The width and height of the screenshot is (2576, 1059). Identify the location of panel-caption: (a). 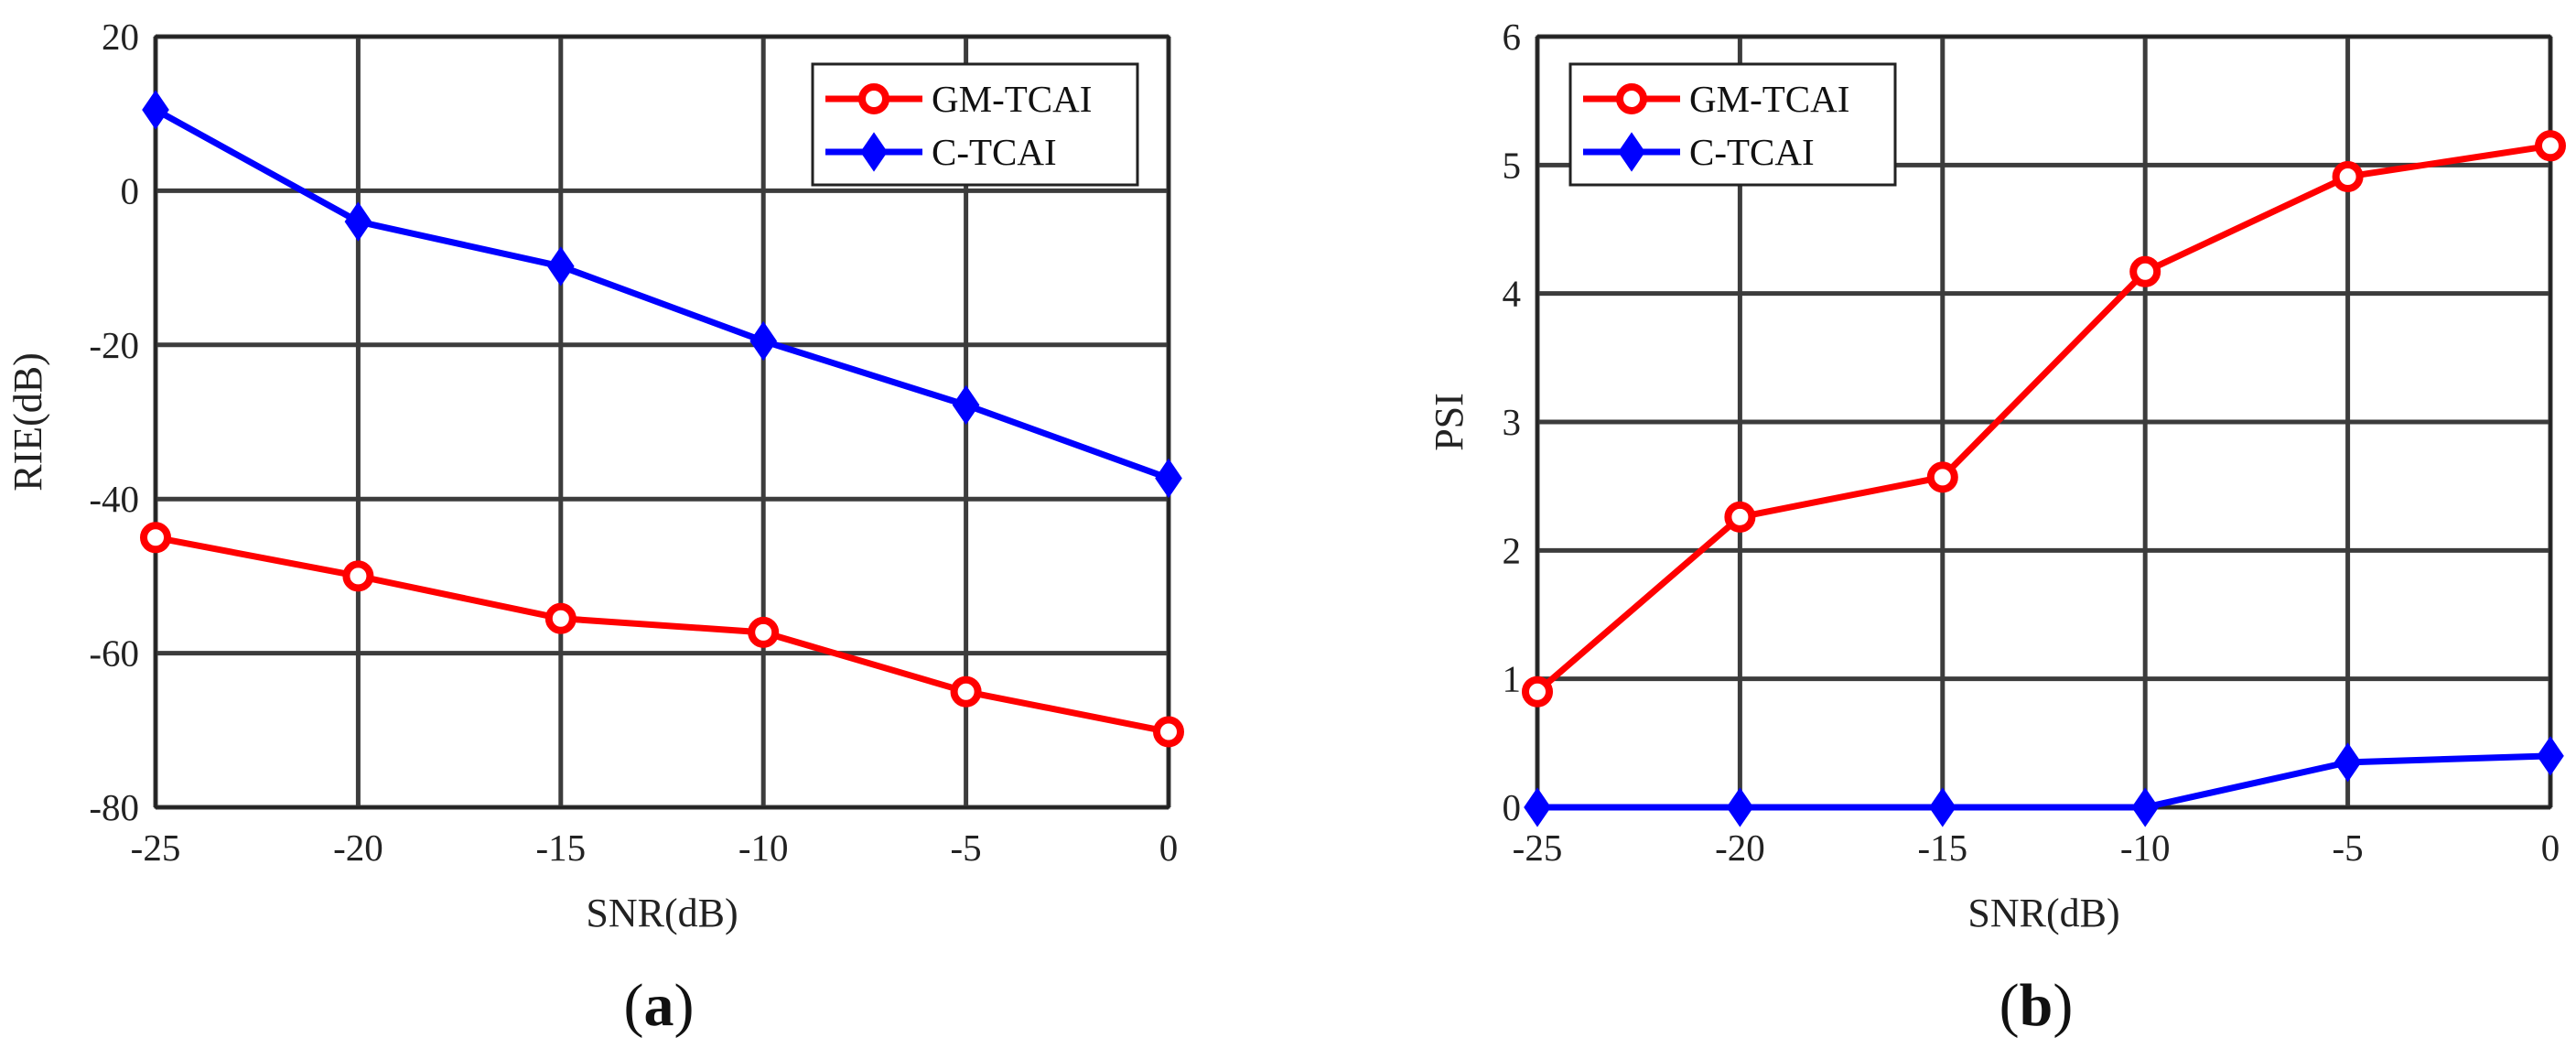
(659, 1005).